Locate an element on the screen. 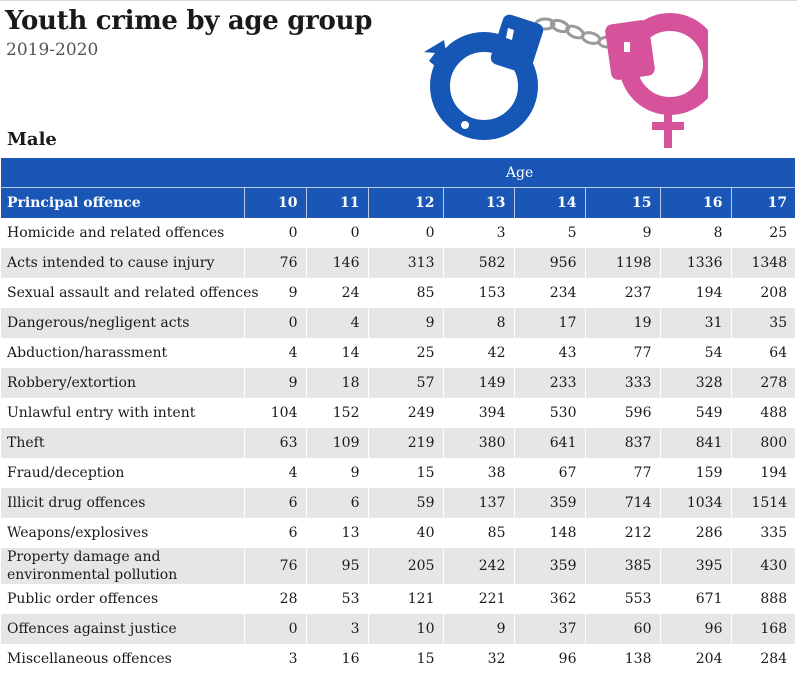 The width and height of the screenshot is (797, 689). offence-cell: Weapons/explosives is located at coordinates (122, 533).